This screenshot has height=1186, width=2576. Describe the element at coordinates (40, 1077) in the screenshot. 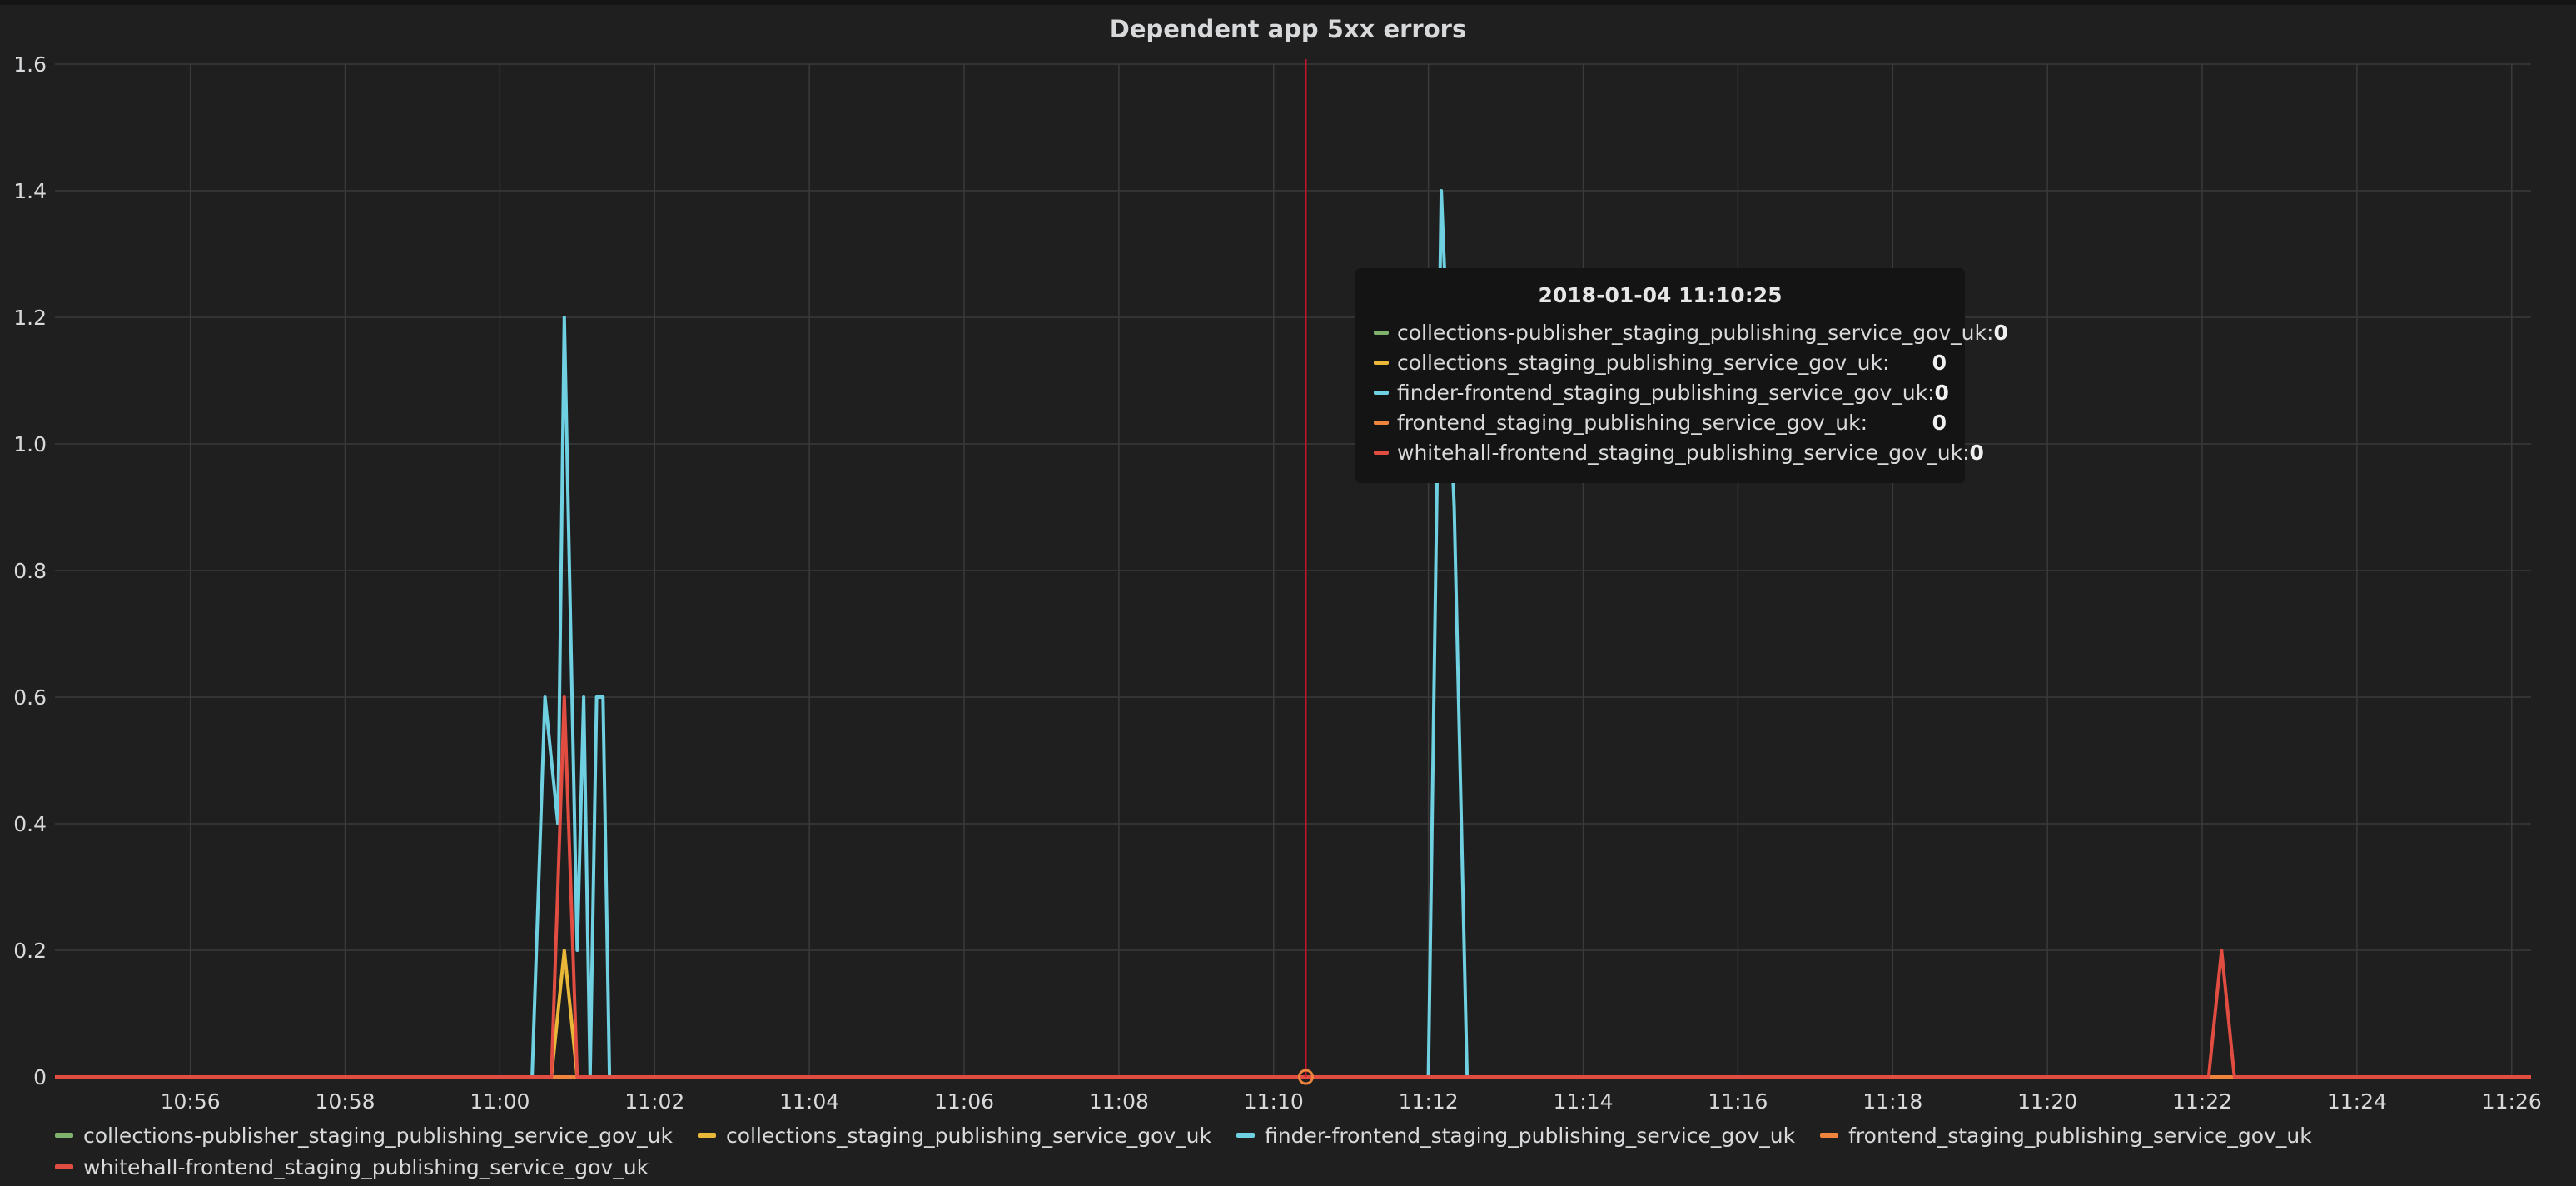

I see `y-tick-label: 0` at that location.